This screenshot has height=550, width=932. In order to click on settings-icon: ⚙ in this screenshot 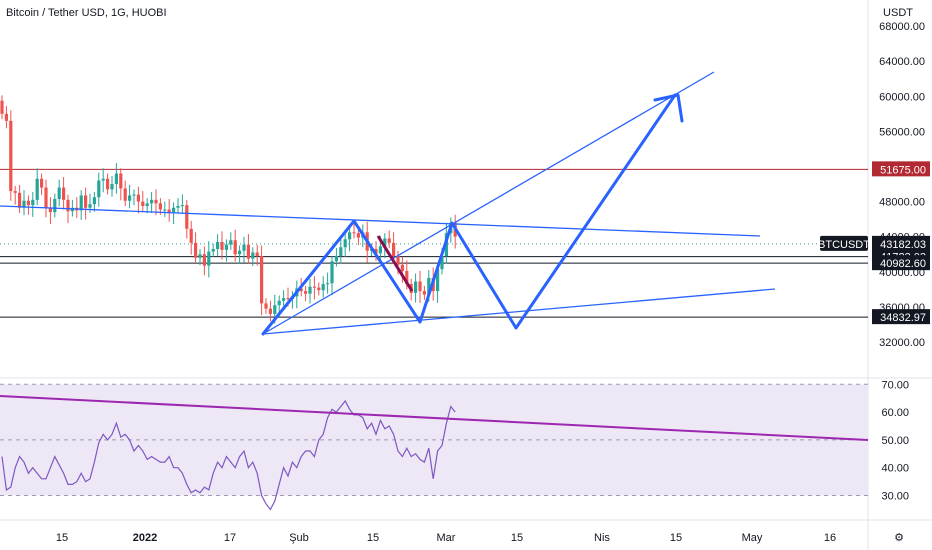, I will do `click(899, 538)`.